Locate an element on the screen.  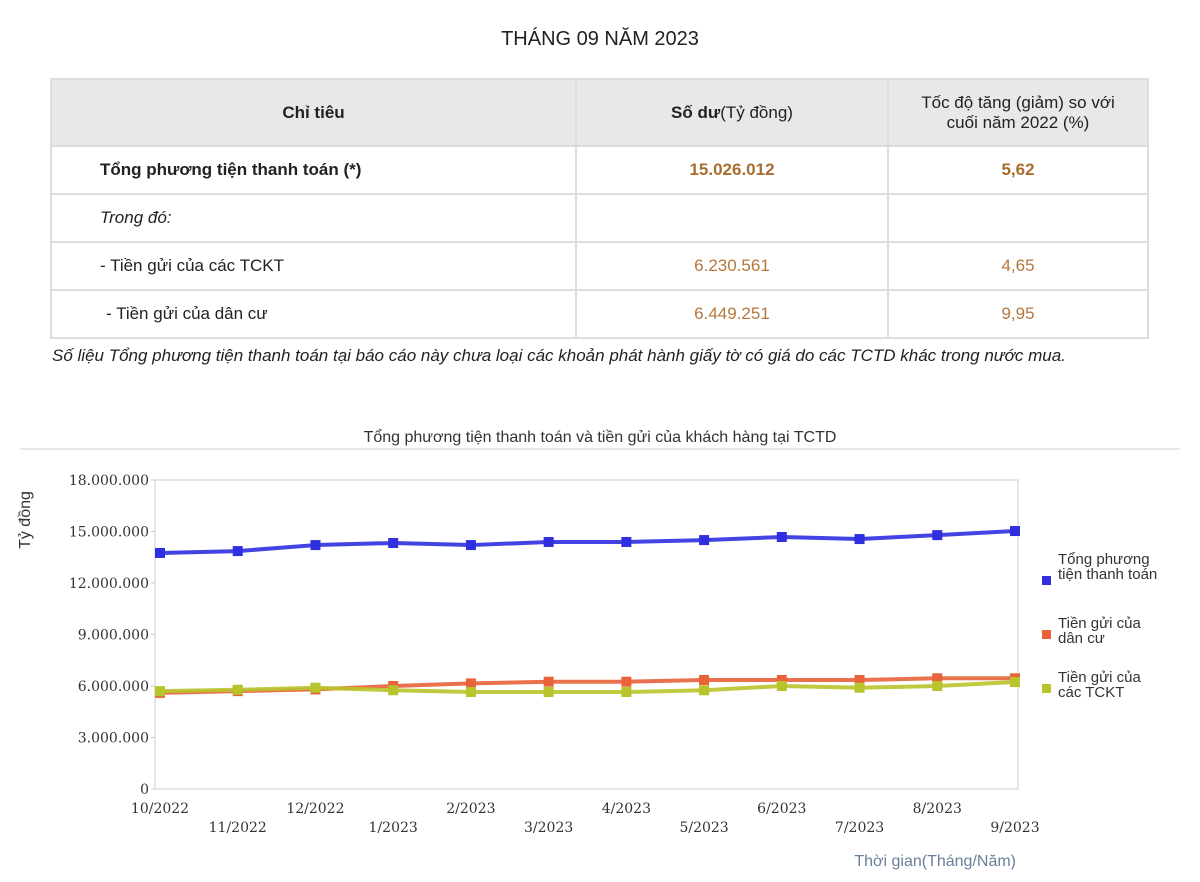
legend-label: Tiền gửi của các TCKT is located at coordinates (1099, 685).